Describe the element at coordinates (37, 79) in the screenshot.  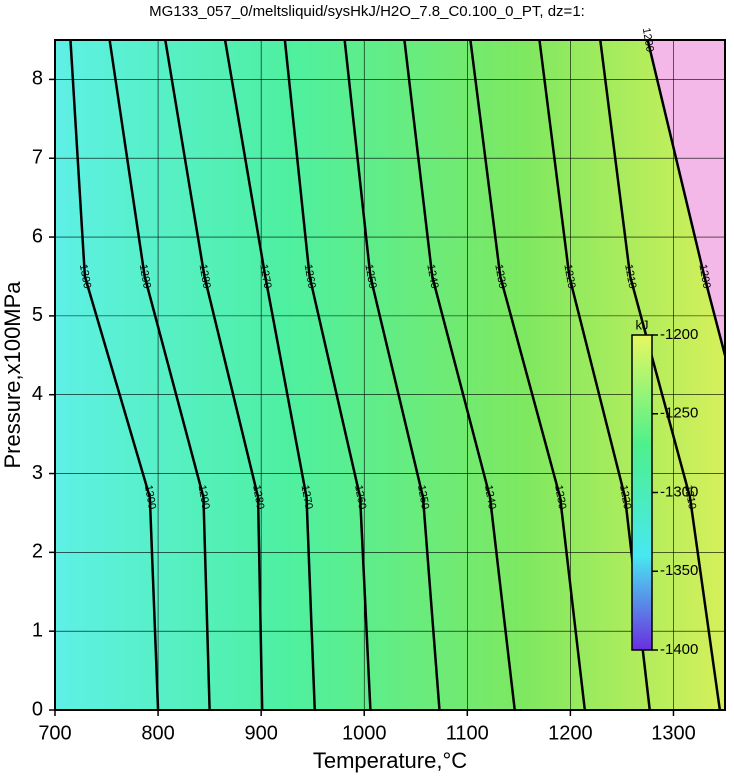
I see `y-tick-label: 8` at that location.